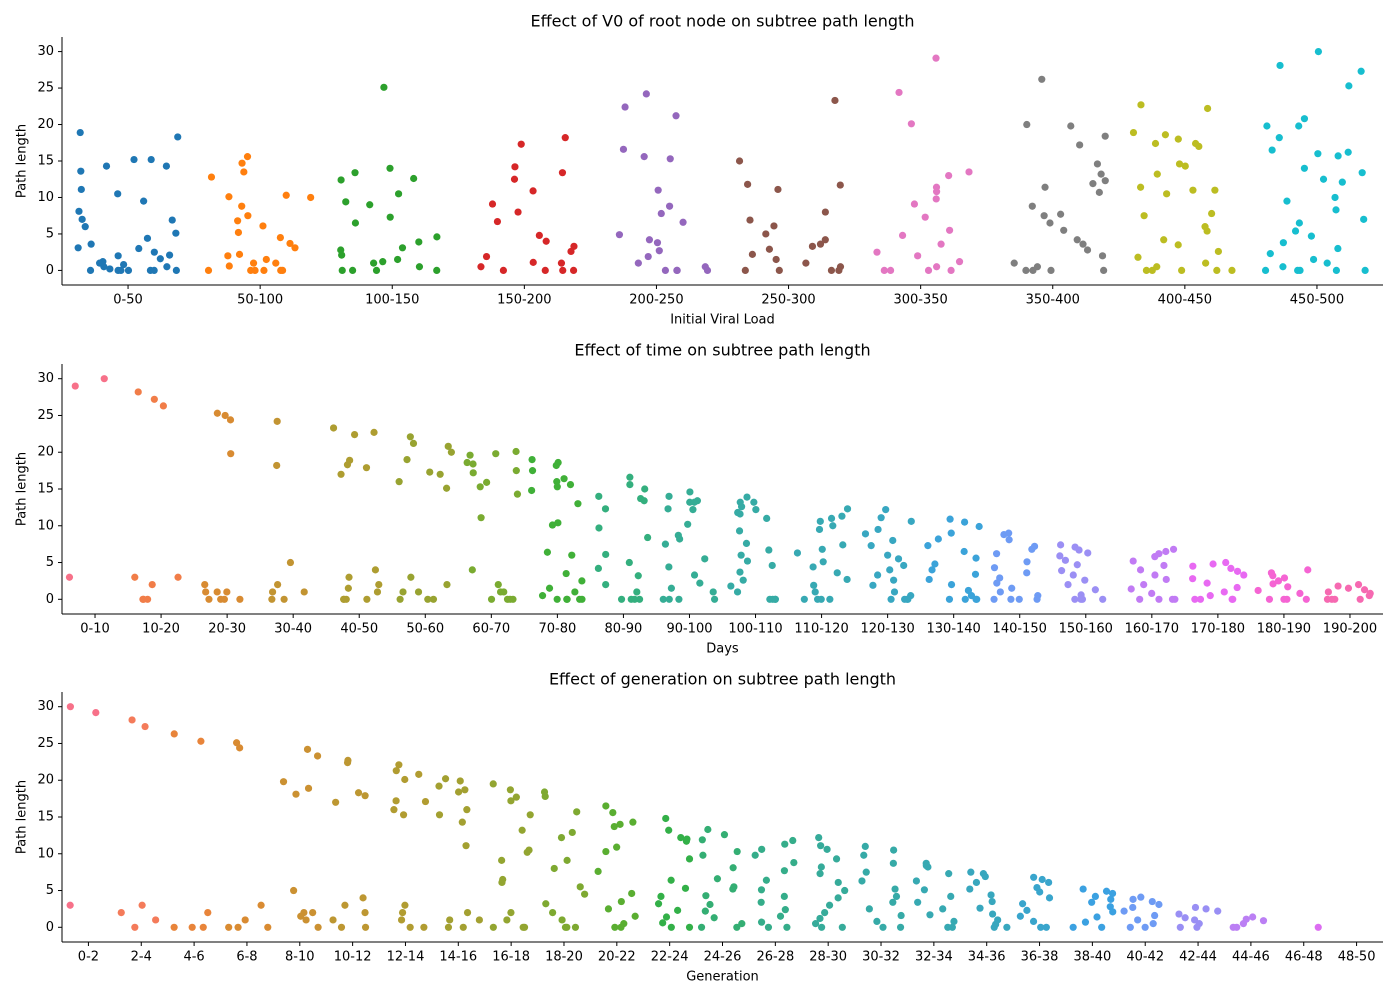 This screenshot has height=1000, width=1400. What do you see at coordinates (1152, 629) in the screenshot?
I see `x-tick-label: 160-170` at bounding box center [1152, 629].